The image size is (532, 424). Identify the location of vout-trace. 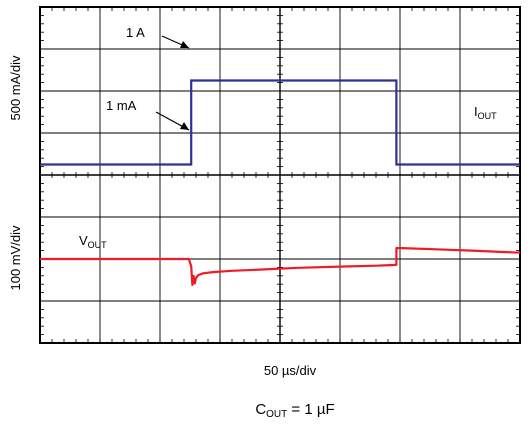
(280, 267).